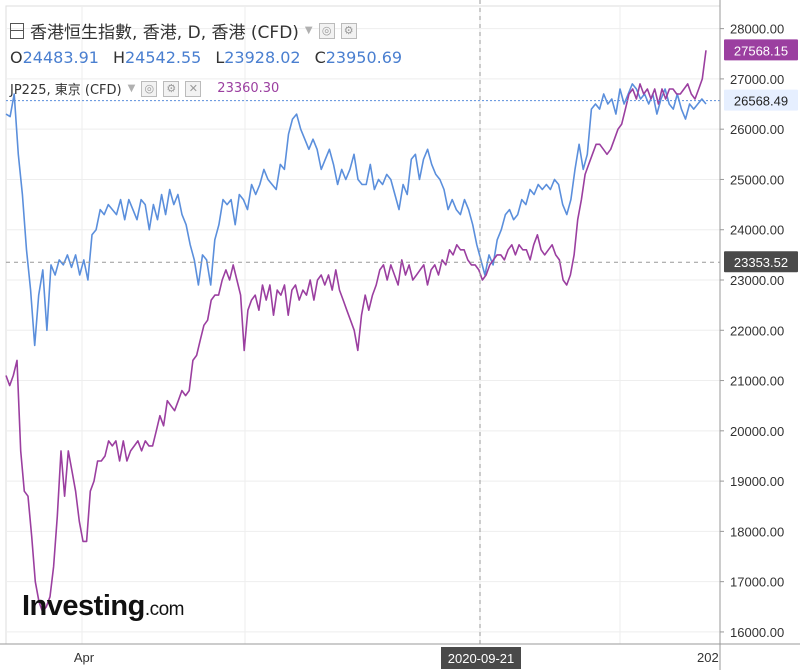 The height and width of the screenshot is (670, 800). I want to click on main-legend: 香港恒生指數, 香港, D, 香港 (CFD) ▼ ◎ ⚙, so click(183, 30).